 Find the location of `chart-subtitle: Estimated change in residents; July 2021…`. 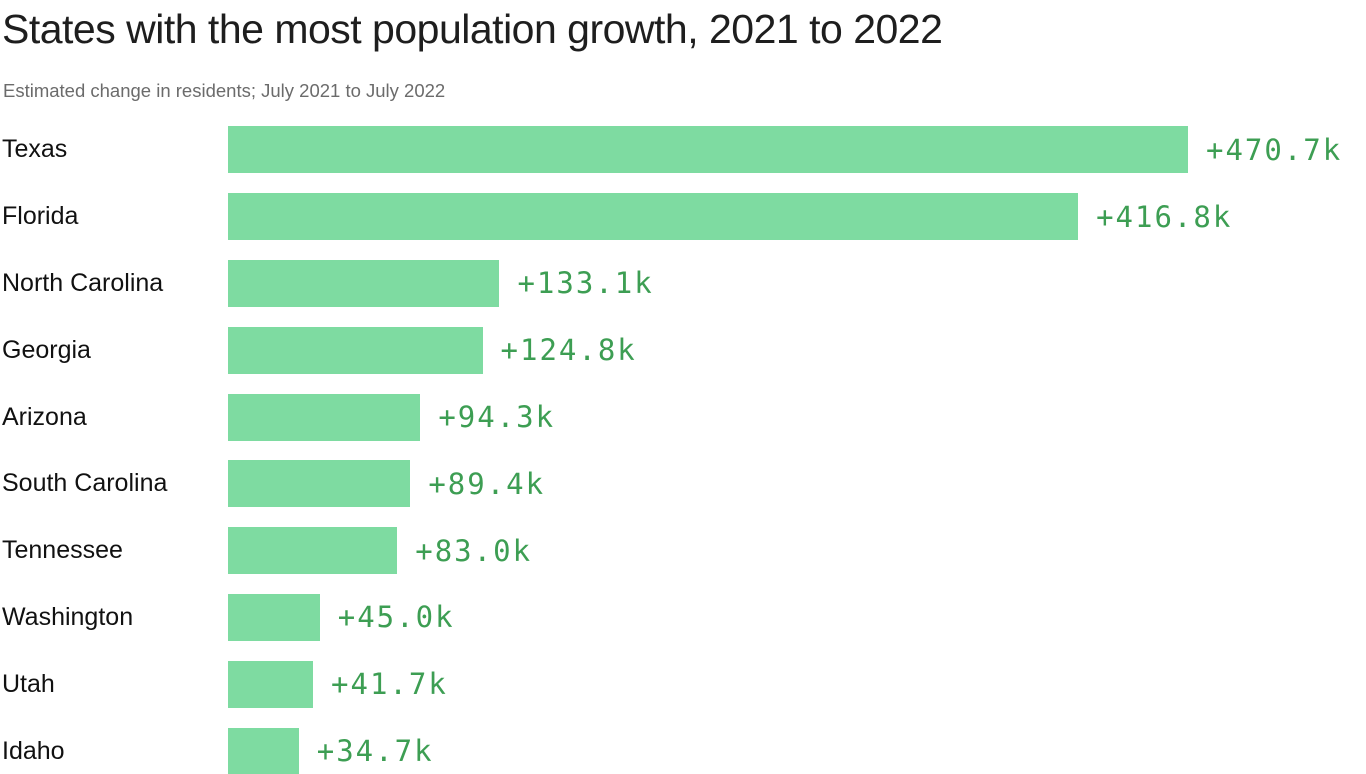

chart-subtitle: Estimated change in residents; July 2021… is located at coordinates (224, 91).